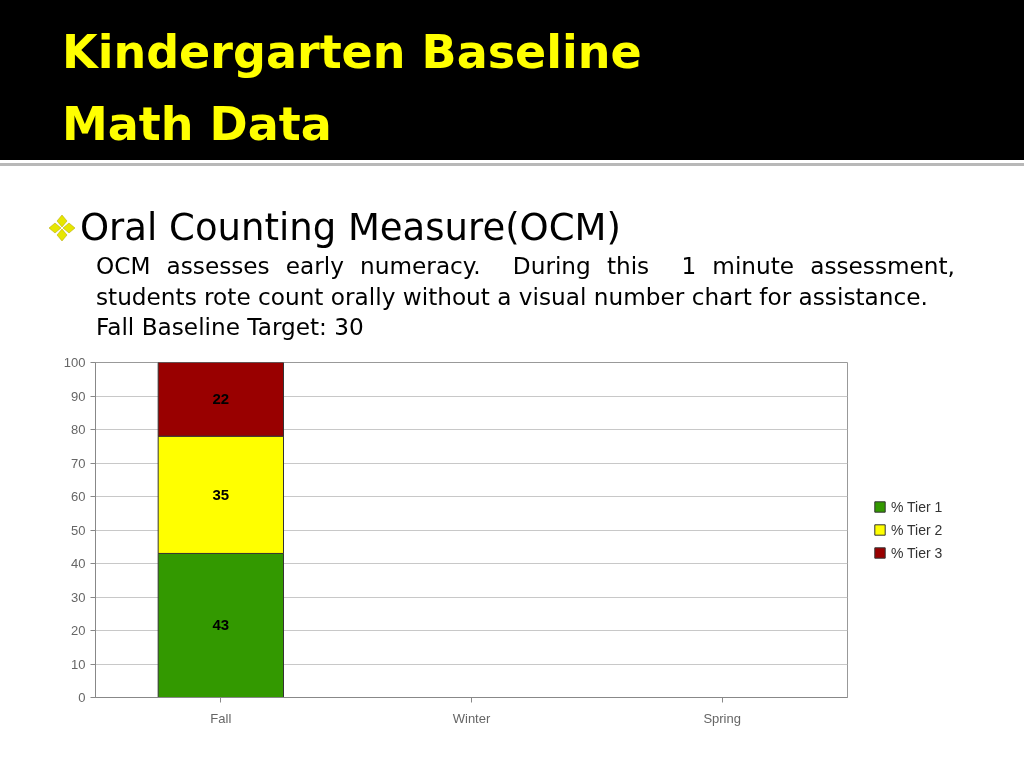 This screenshot has width=1024, height=768. I want to click on y-tick-label: 90, so click(78, 396).